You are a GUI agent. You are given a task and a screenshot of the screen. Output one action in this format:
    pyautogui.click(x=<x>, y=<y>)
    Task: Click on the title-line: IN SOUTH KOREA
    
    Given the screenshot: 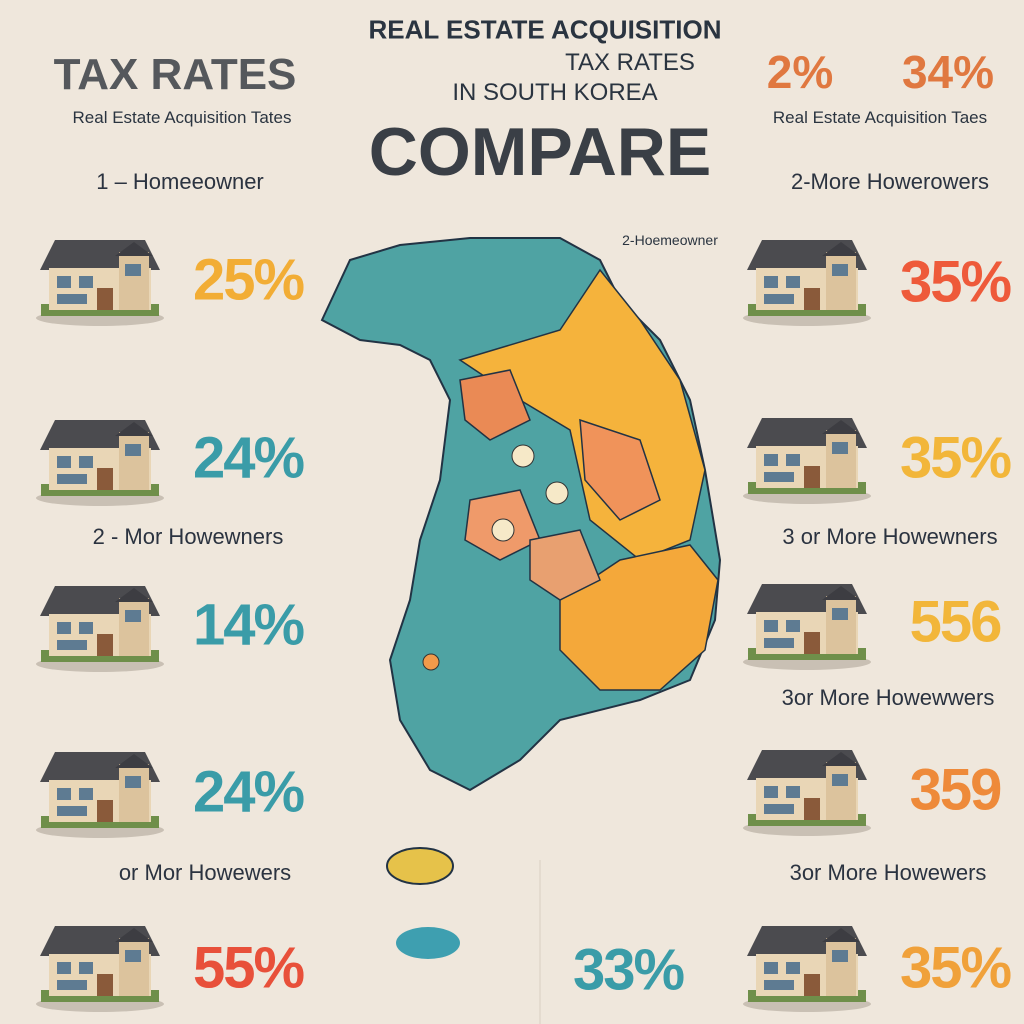 What is the action you would take?
    pyautogui.click(x=555, y=92)
    